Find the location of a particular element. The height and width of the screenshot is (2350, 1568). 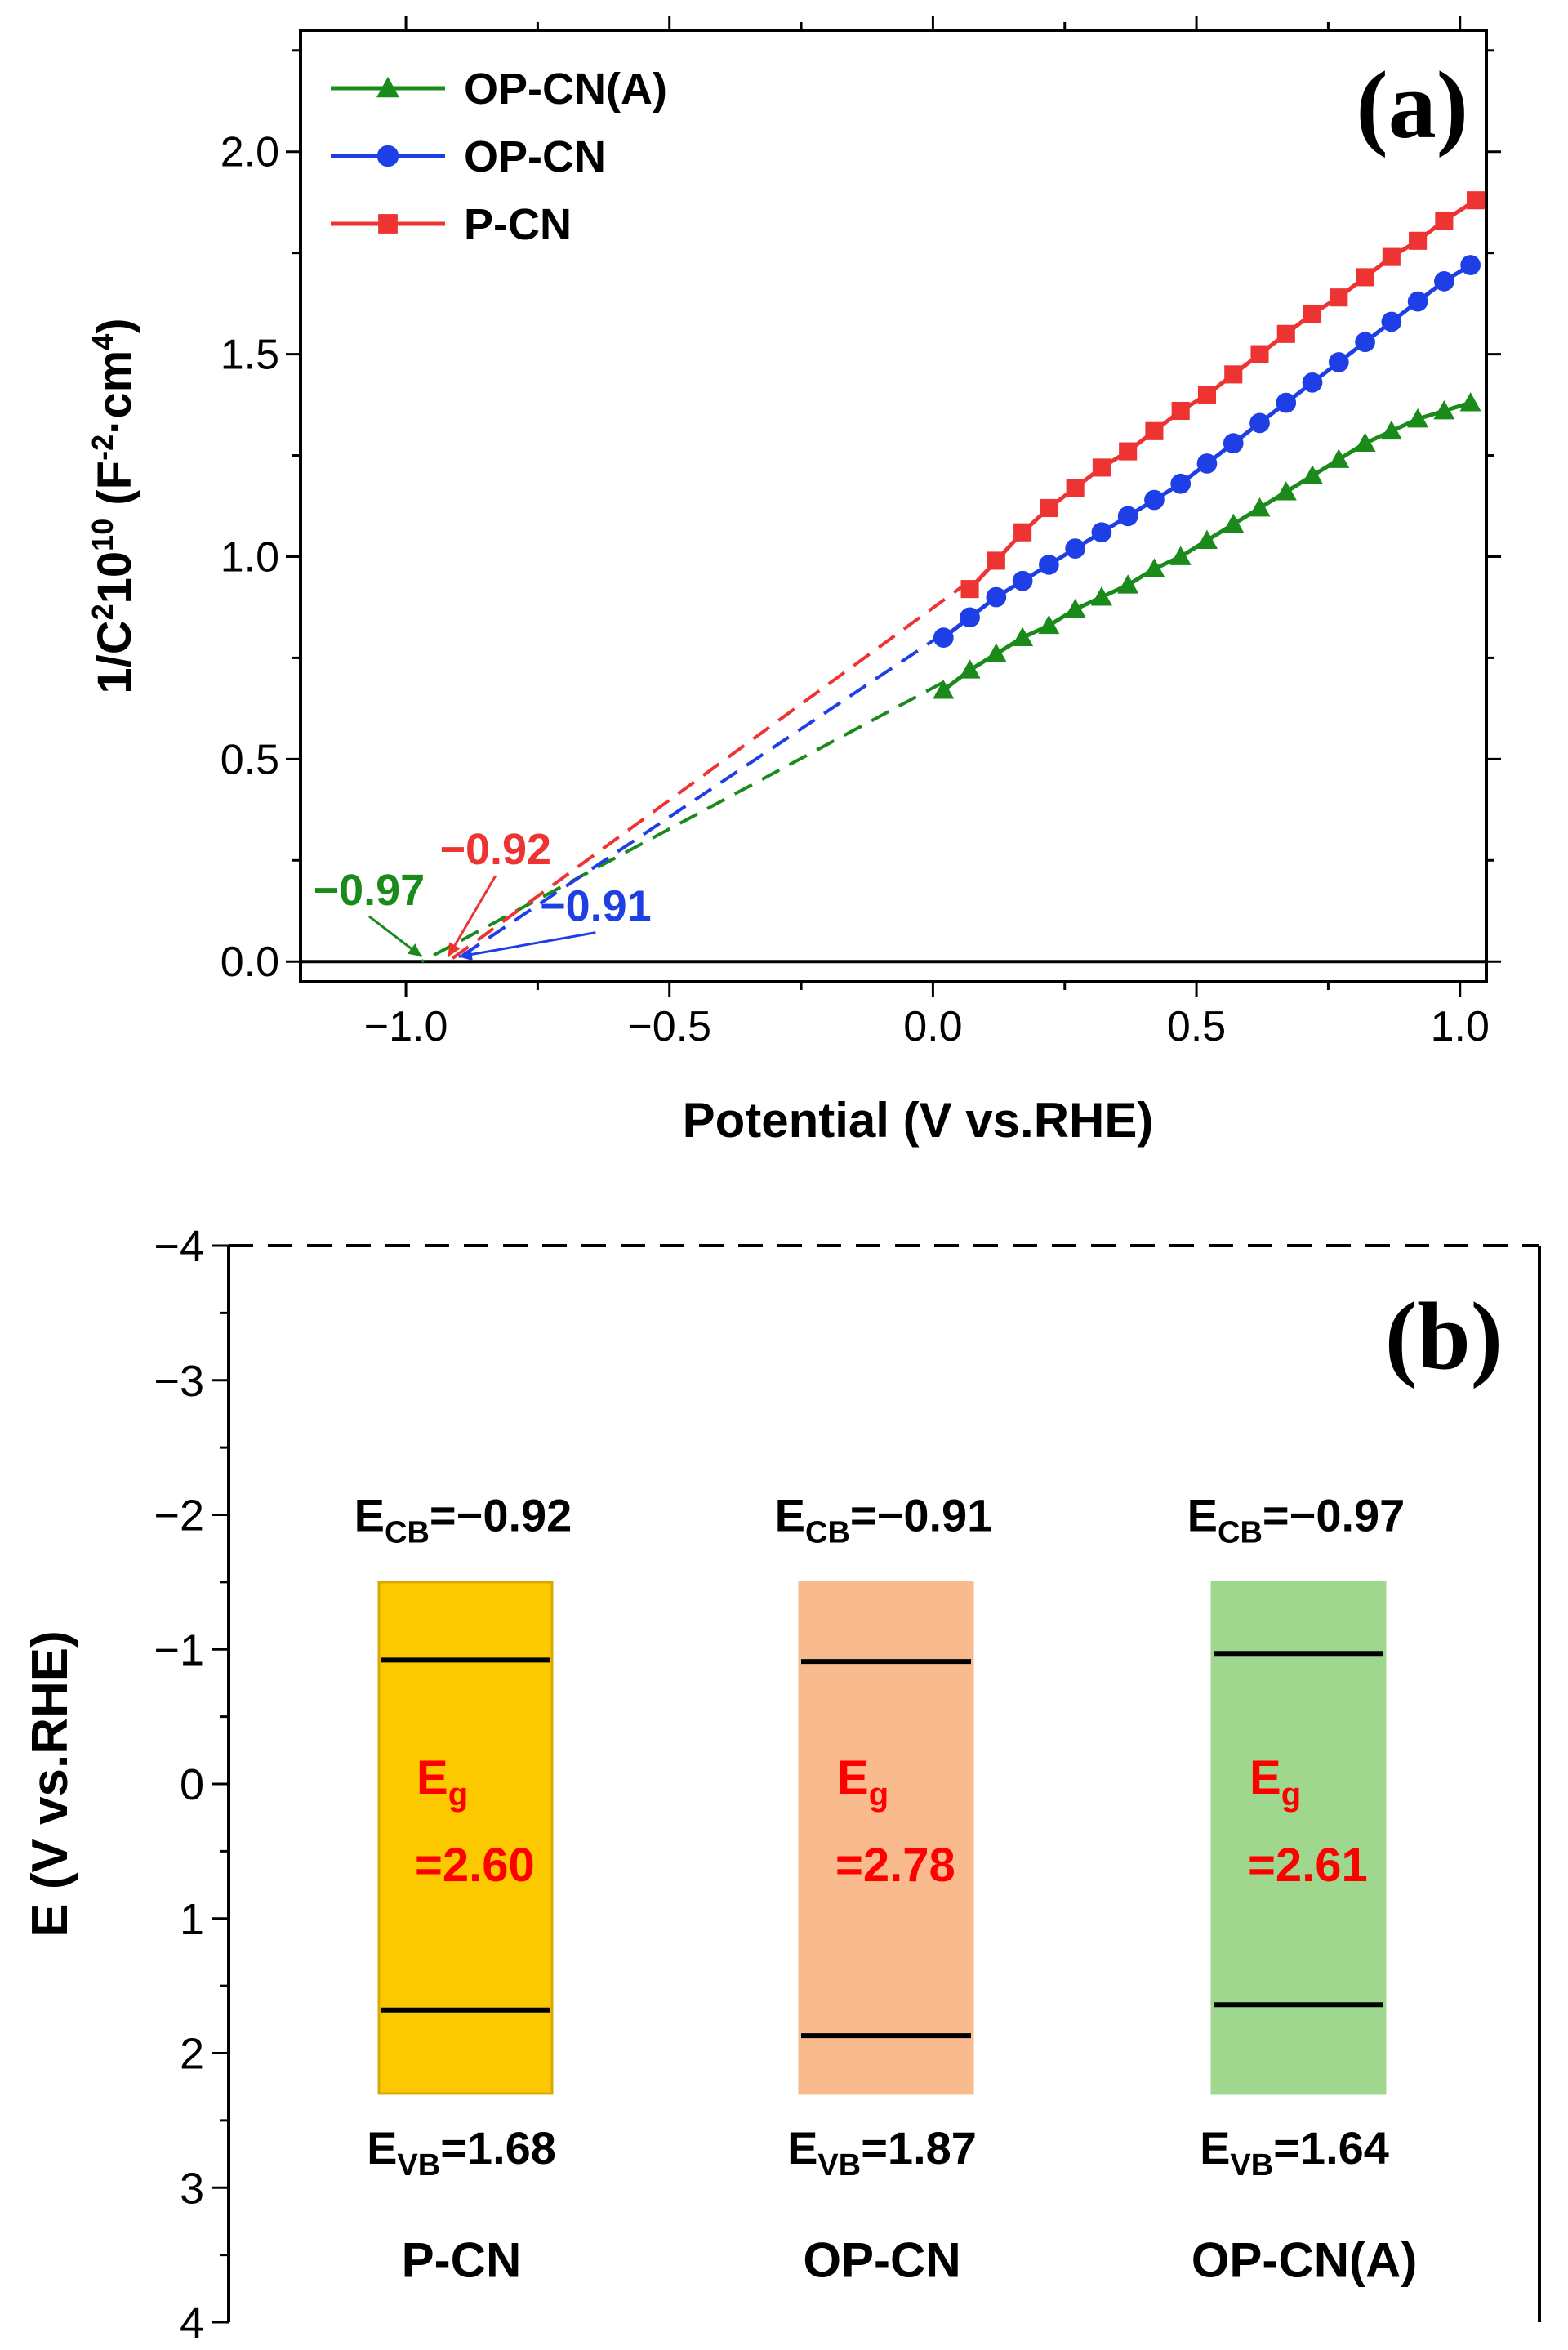

y-tick-label: 0.5 is located at coordinates (249, 759).